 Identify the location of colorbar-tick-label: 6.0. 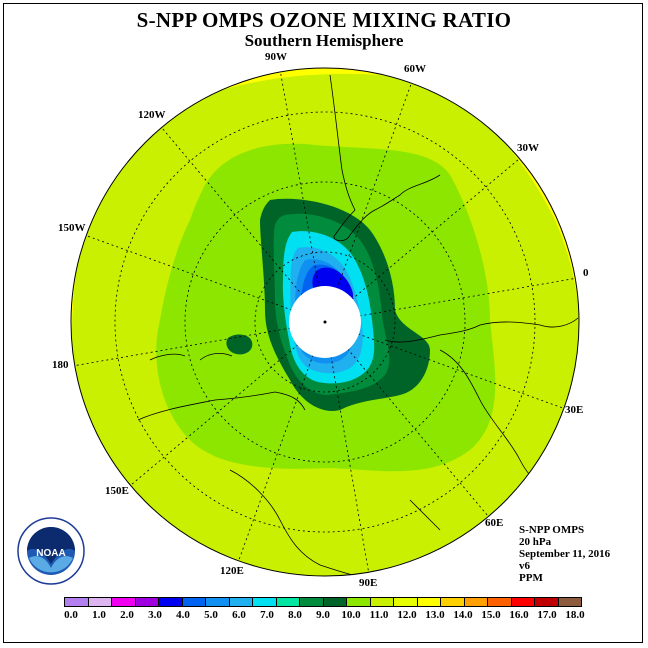
(239, 615).